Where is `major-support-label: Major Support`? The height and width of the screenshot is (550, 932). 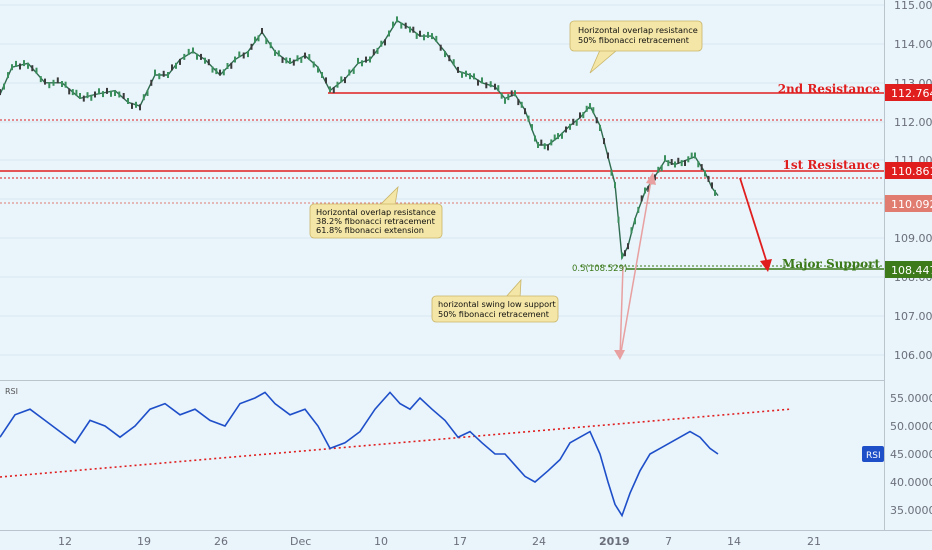
major-support-label: Major Support is located at coordinates (831, 264).